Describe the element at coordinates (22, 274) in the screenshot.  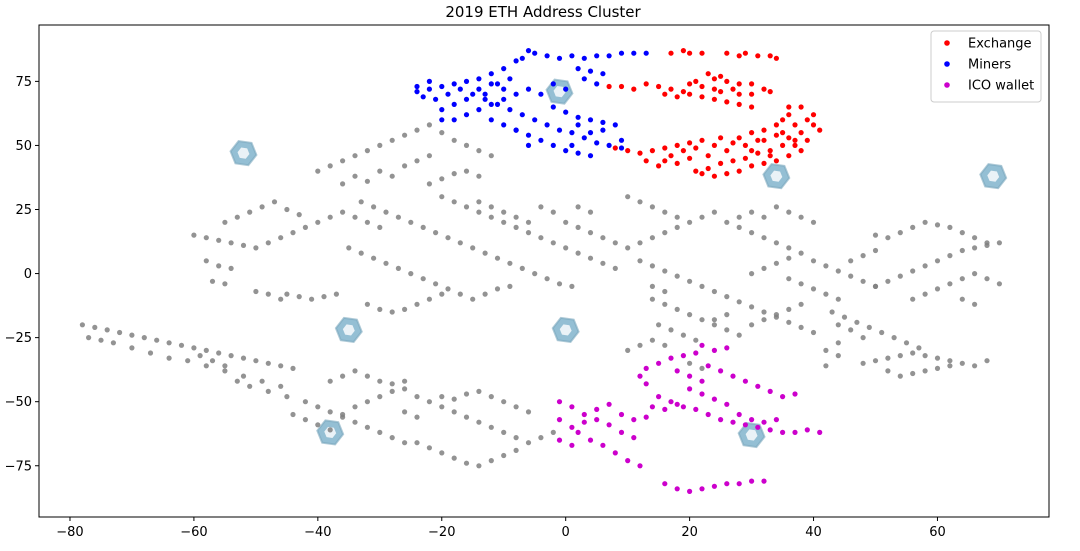
I see `y-axis: −75 −50 −25 0 25 50 75` at that location.